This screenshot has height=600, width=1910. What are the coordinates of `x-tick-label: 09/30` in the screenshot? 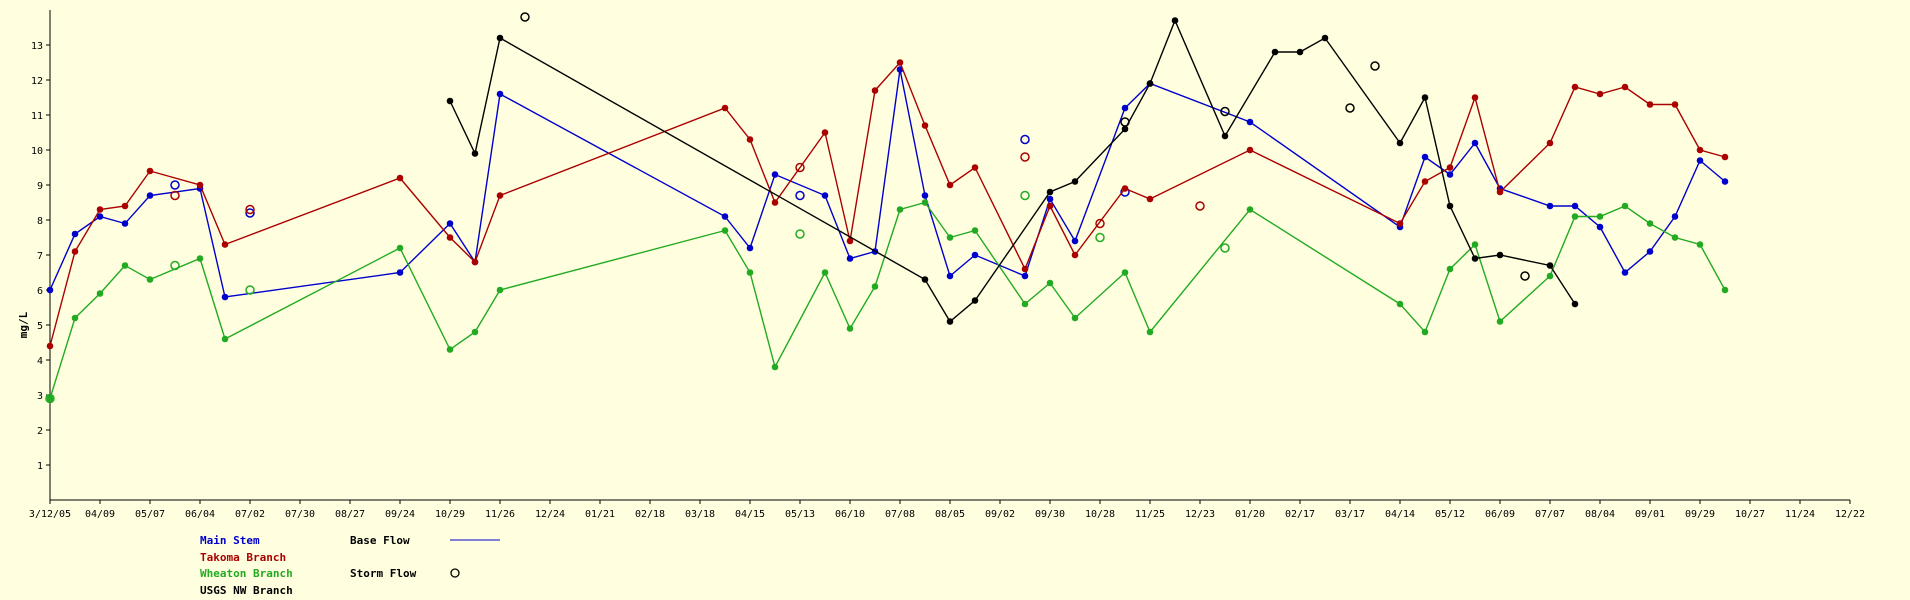 It's located at (1050, 514).